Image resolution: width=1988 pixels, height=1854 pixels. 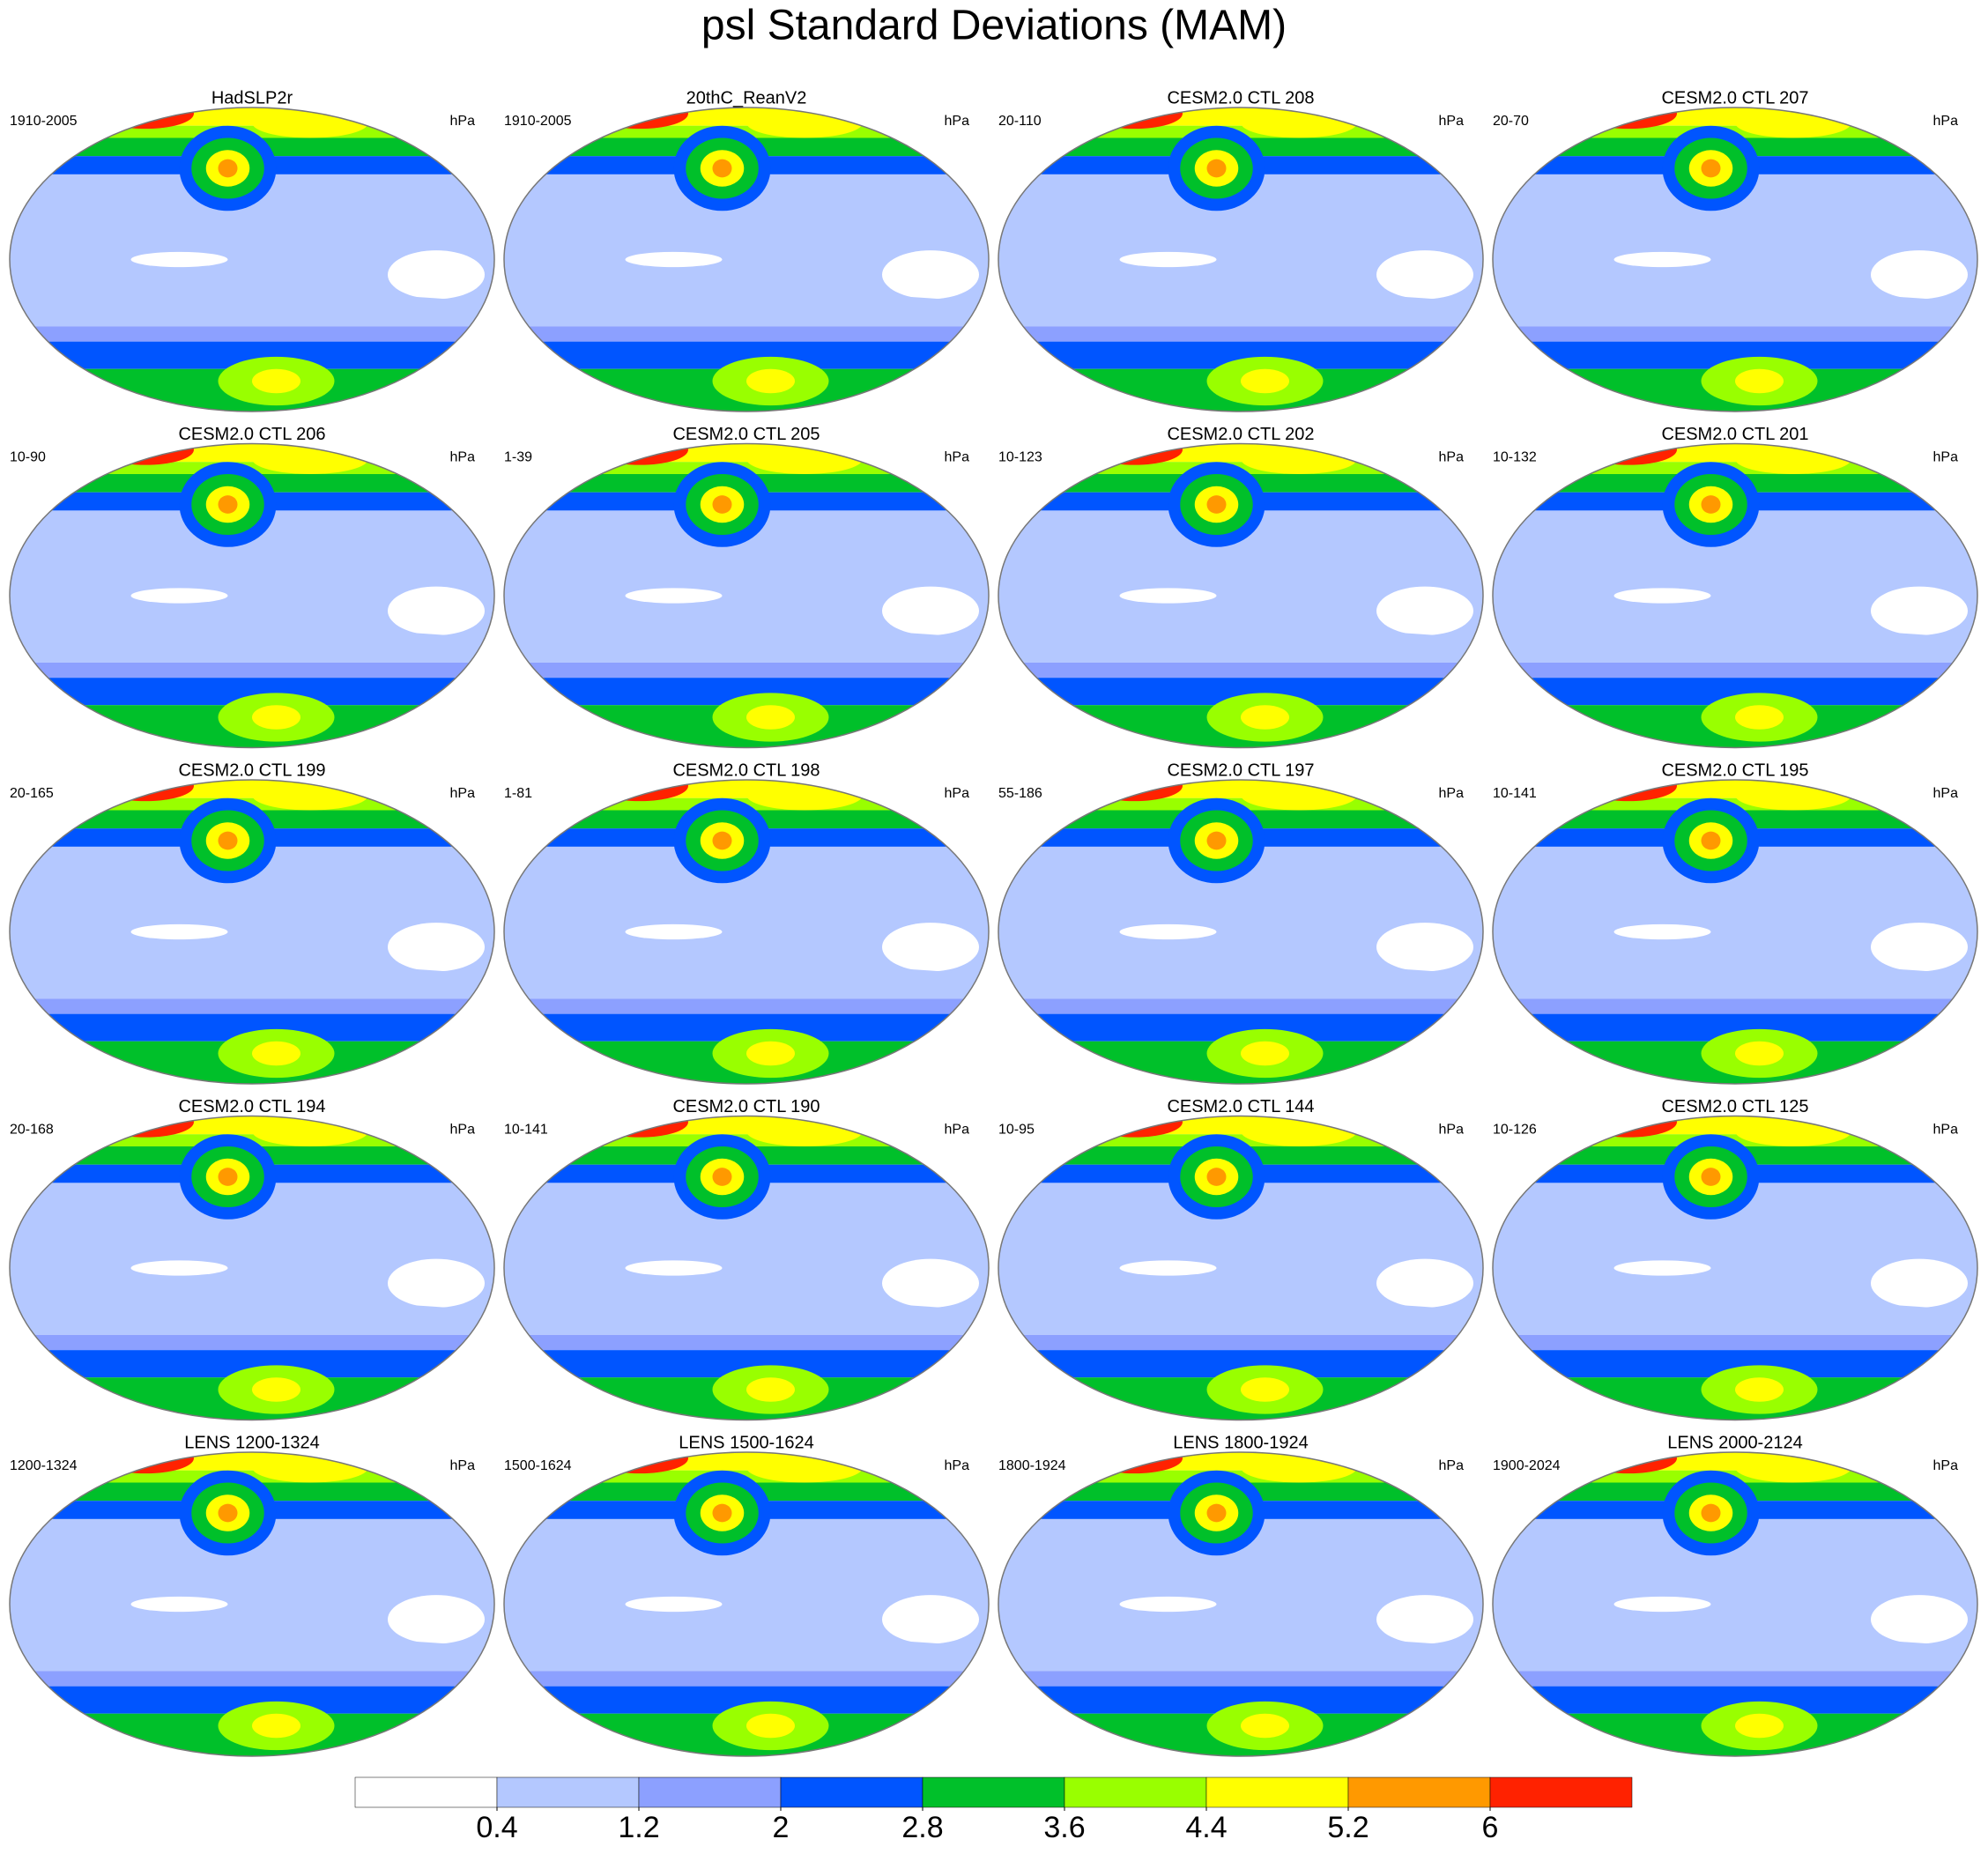 I want to click on colorbar-label: 5.2, so click(x=1348, y=1827).